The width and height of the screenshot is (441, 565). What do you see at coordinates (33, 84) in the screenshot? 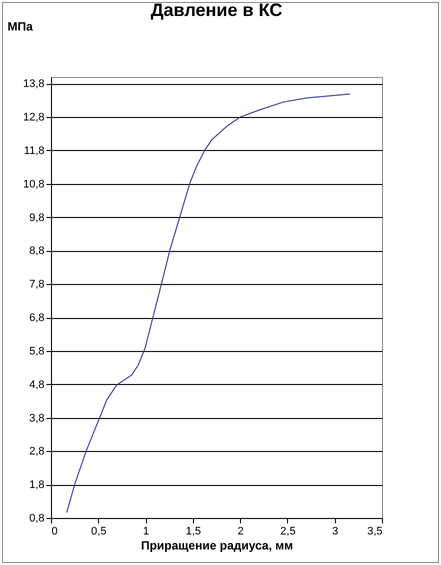
I see `y-tick-label: 13,8` at bounding box center [33, 84].